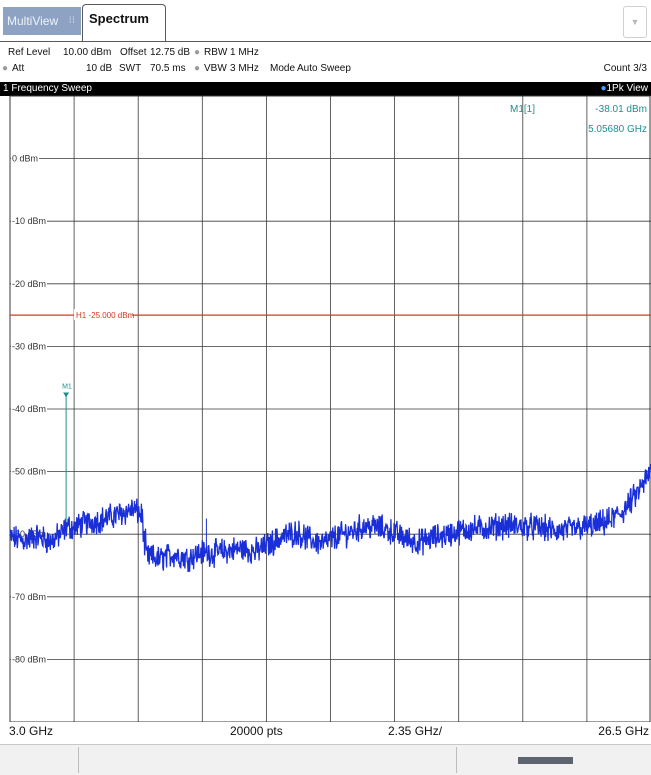  What do you see at coordinates (168, 68) in the screenshot?
I see `swt-value: 70.5 ms` at bounding box center [168, 68].